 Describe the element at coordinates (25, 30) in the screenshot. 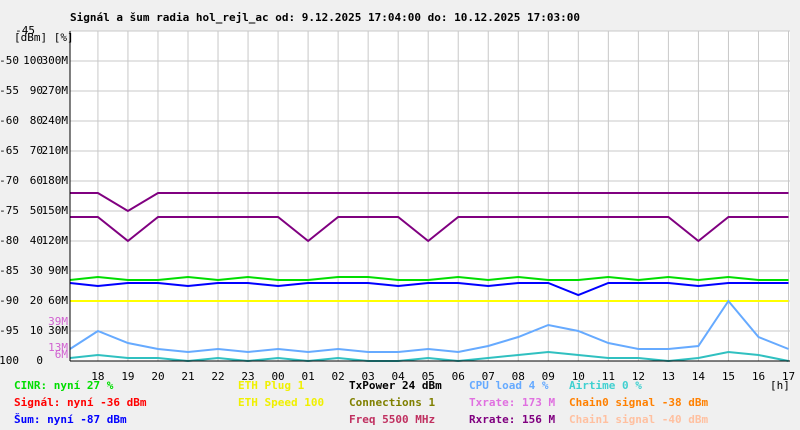

I see `y-tick-label: -45` at that location.